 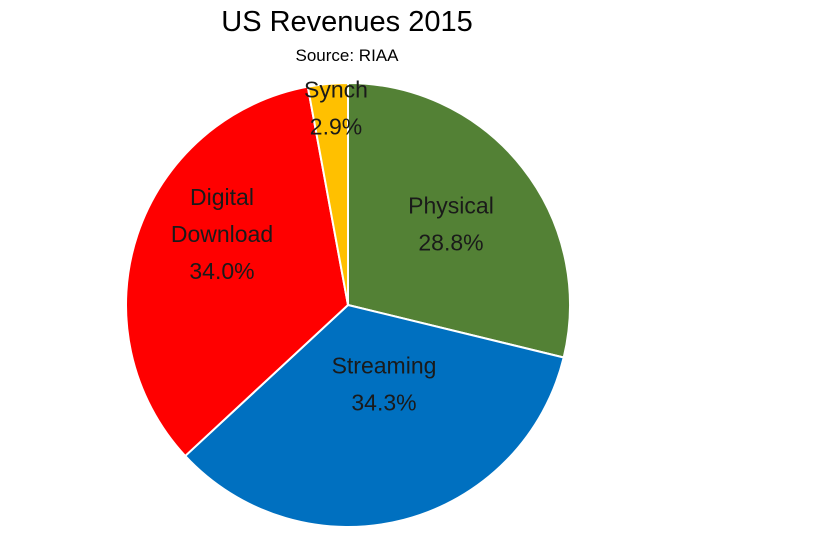 I want to click on slice-value-digital-download: 34.0%, so click(x=221, y=271).